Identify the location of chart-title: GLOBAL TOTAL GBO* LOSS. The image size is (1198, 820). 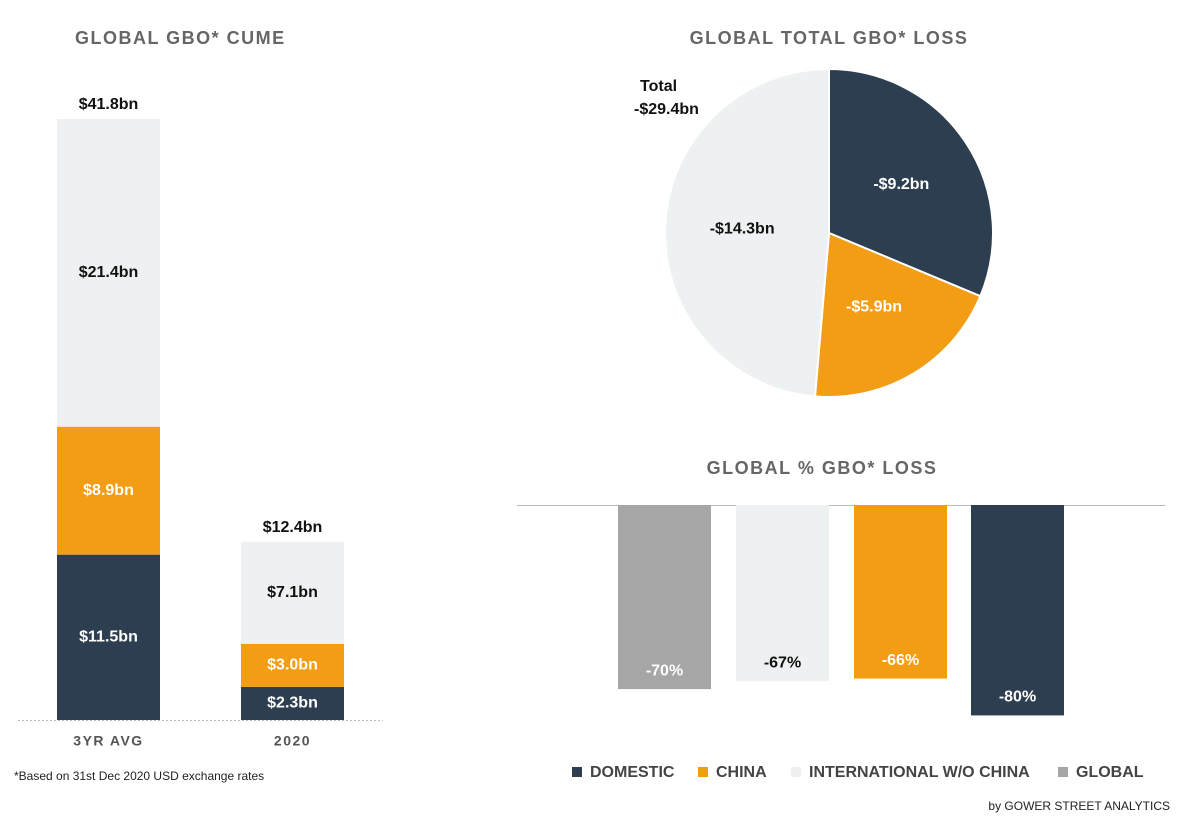
(829, 38).